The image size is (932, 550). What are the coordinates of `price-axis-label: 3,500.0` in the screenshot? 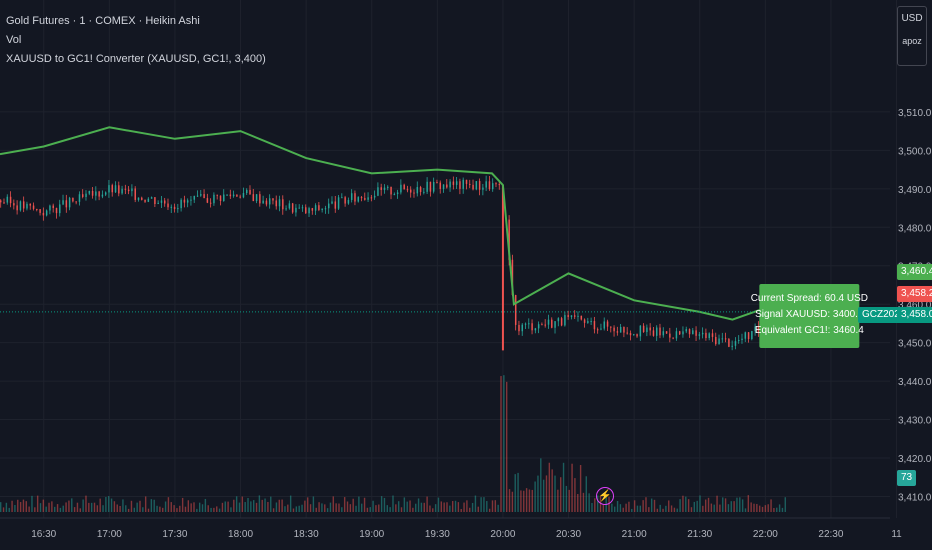 It's located at (915, 151).